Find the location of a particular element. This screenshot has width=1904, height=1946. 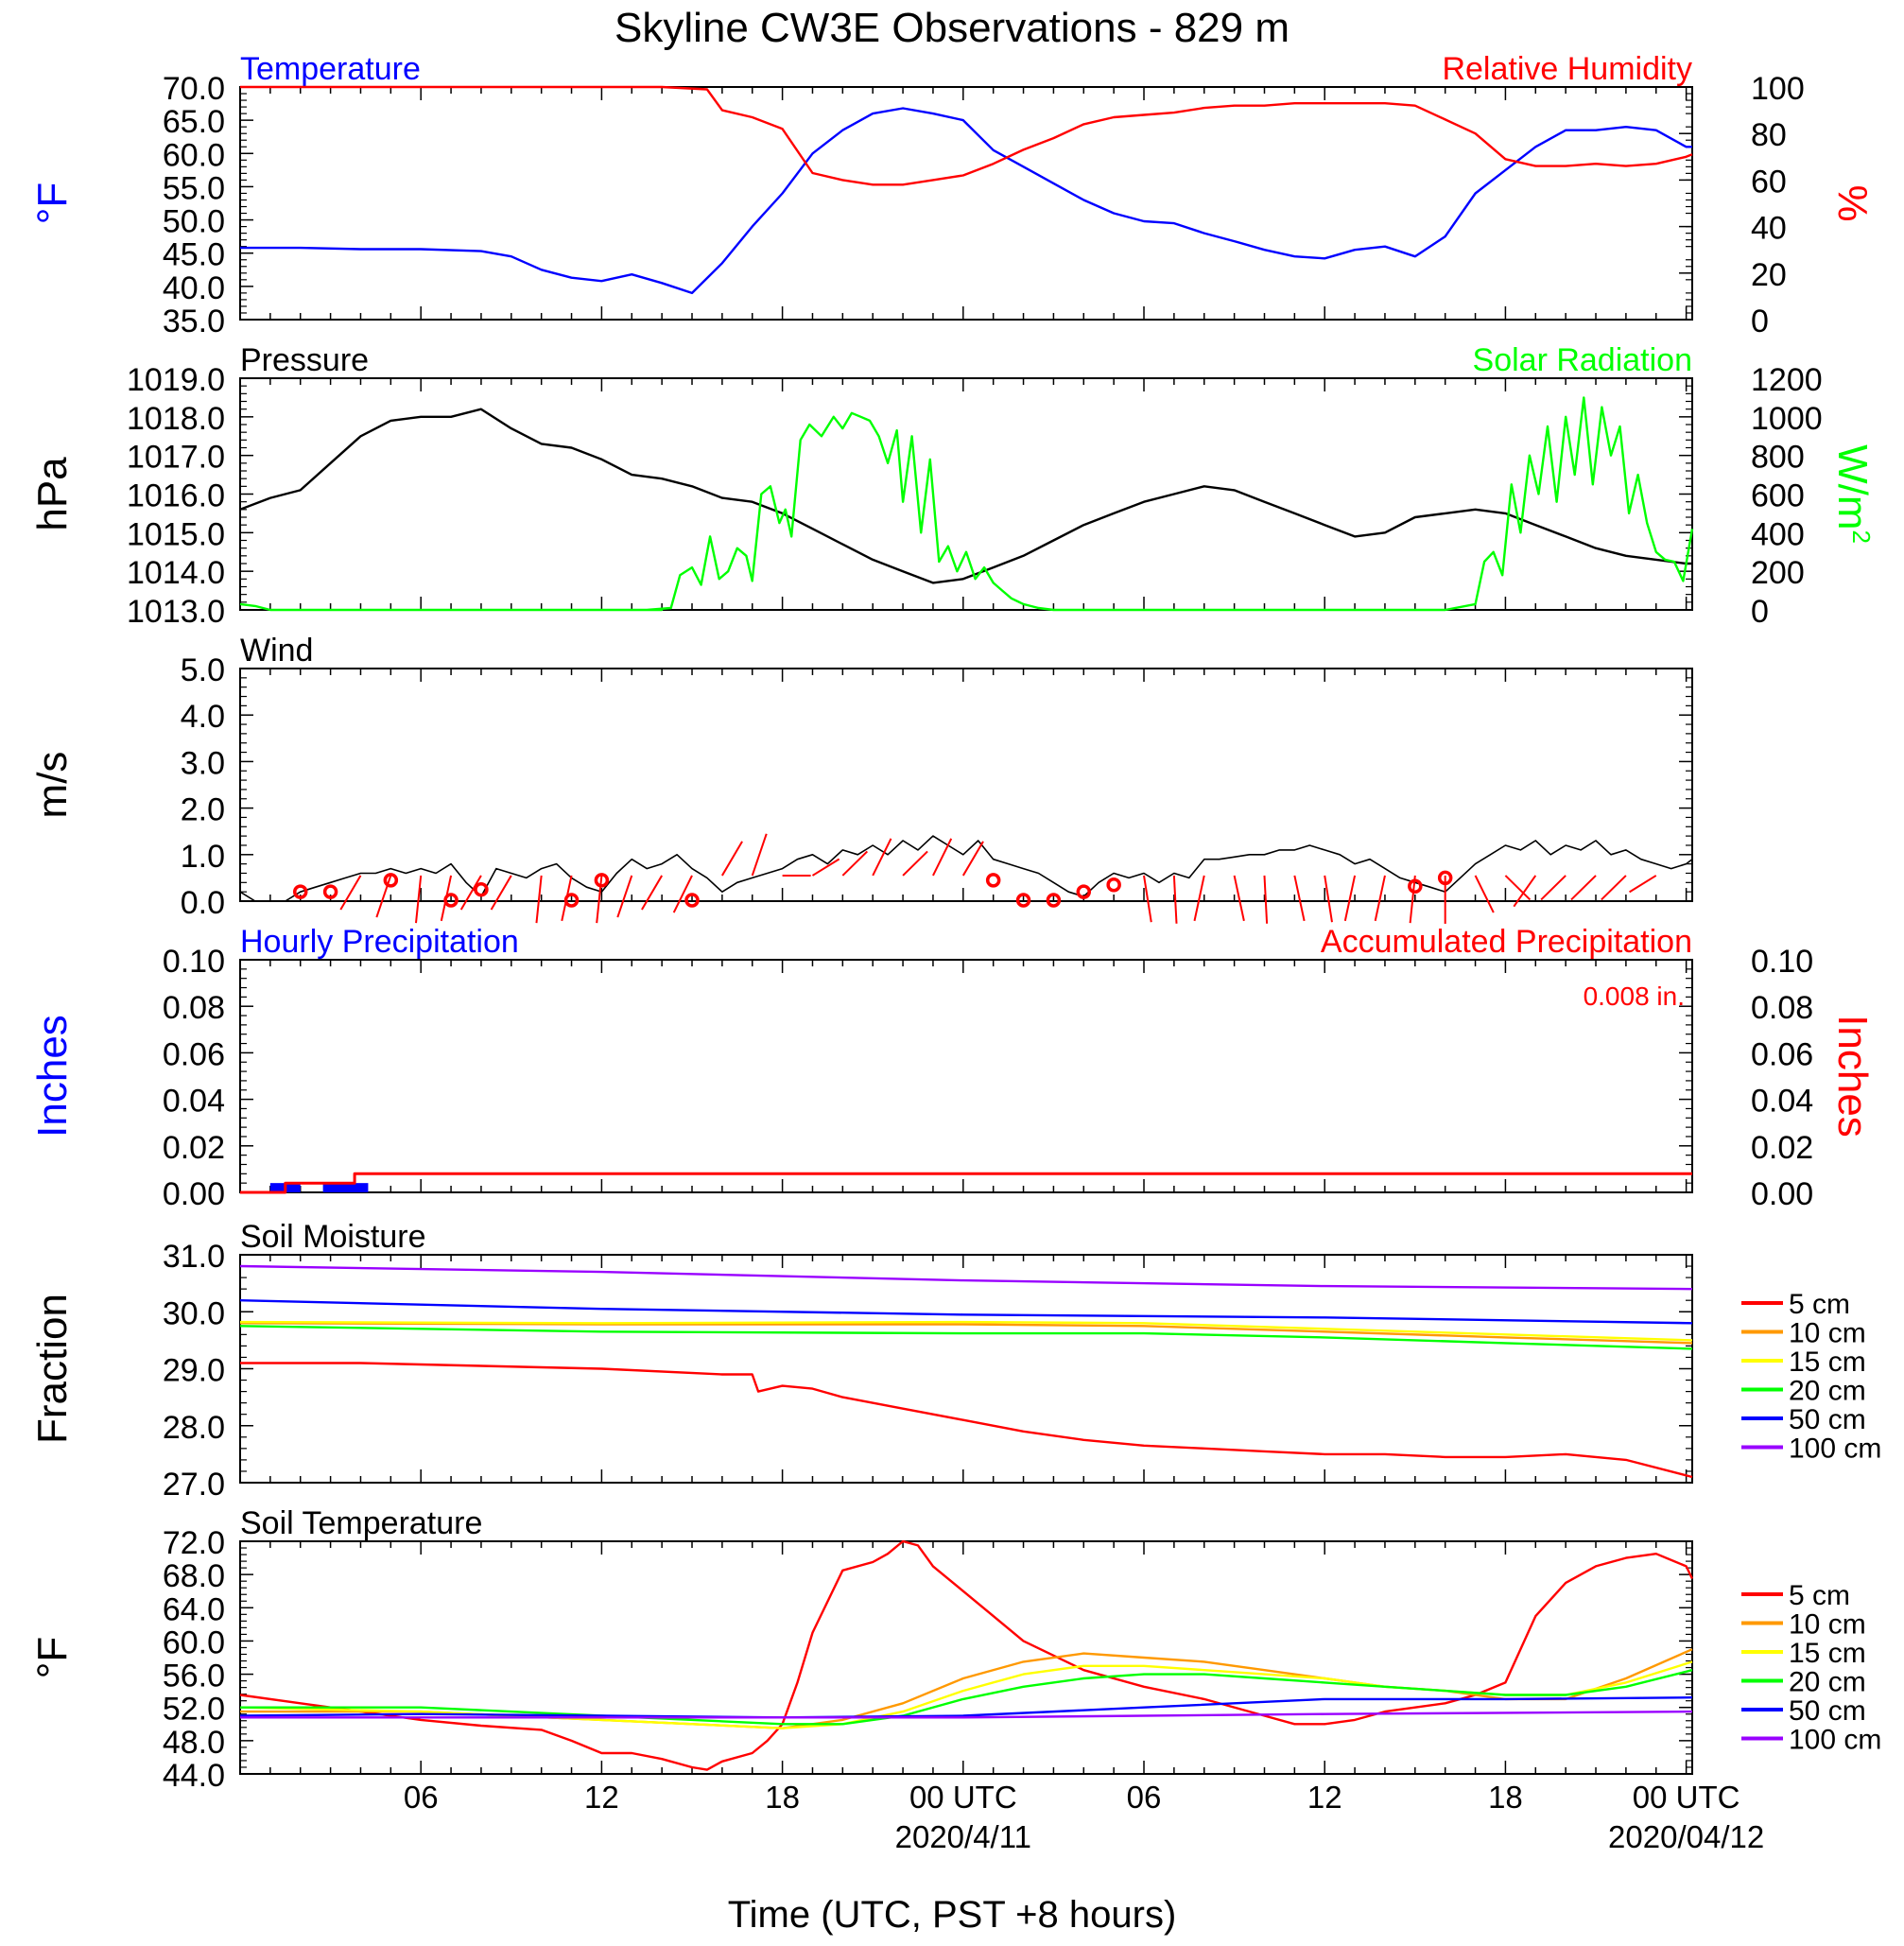

series-line-10cm is located at coordinates (966, 1334).